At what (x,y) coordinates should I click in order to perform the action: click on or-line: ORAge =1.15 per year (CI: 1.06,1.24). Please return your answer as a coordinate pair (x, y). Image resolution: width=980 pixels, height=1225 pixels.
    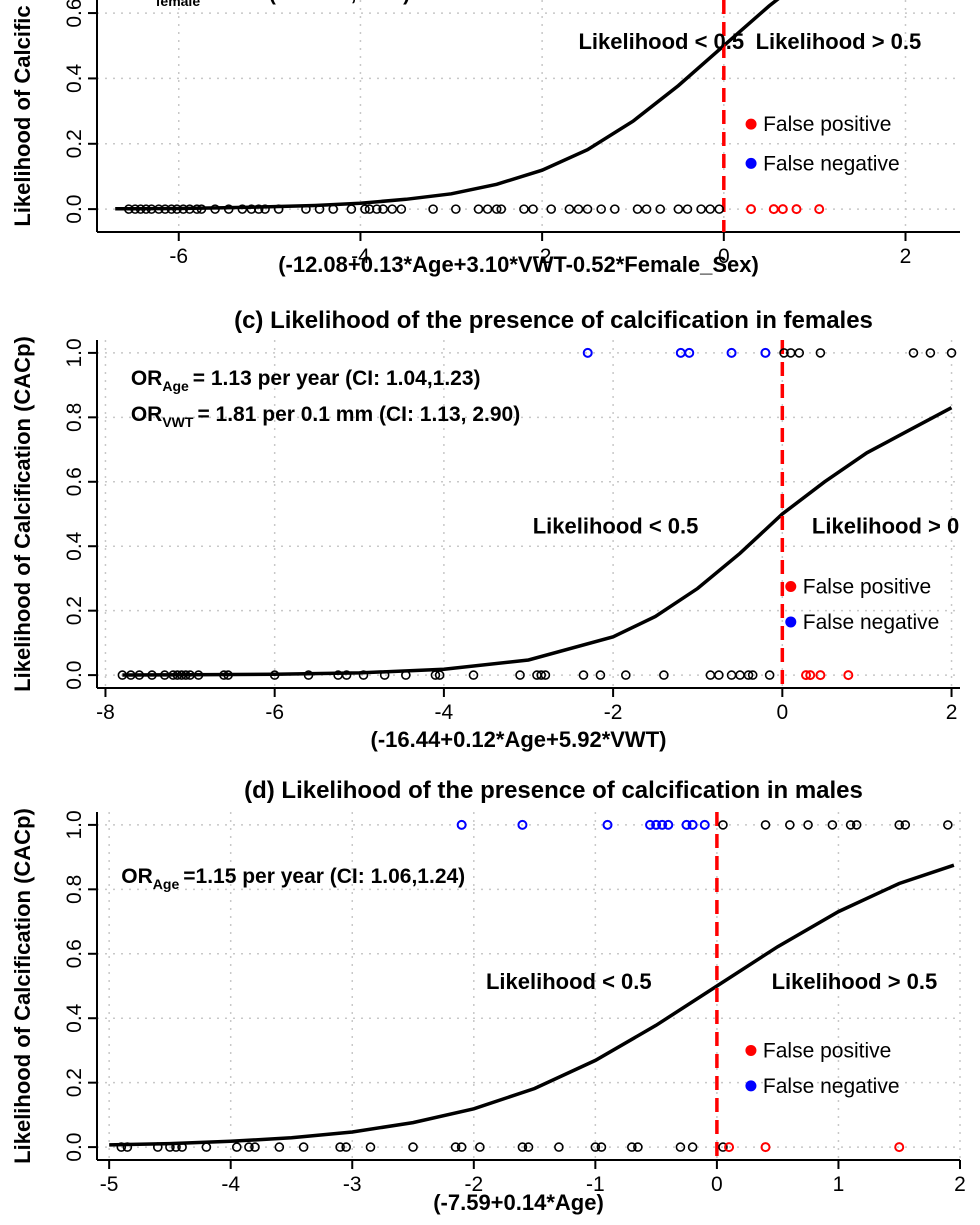
    Looking at the image, I should click on (293, 878).